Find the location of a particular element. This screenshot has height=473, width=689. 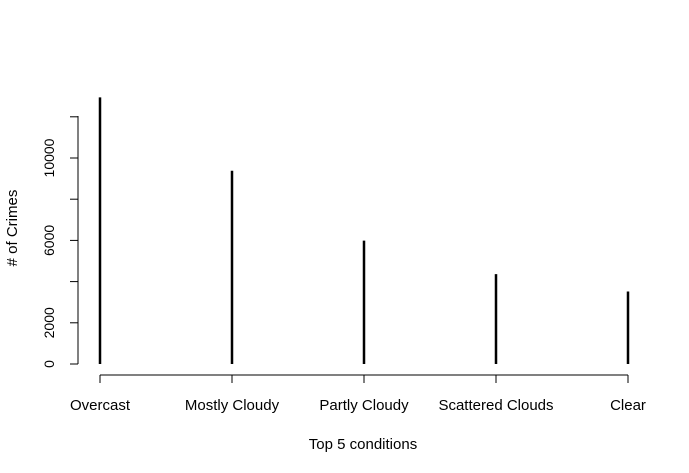

y-tick-label: 0 is located at coordinates (49, 364).